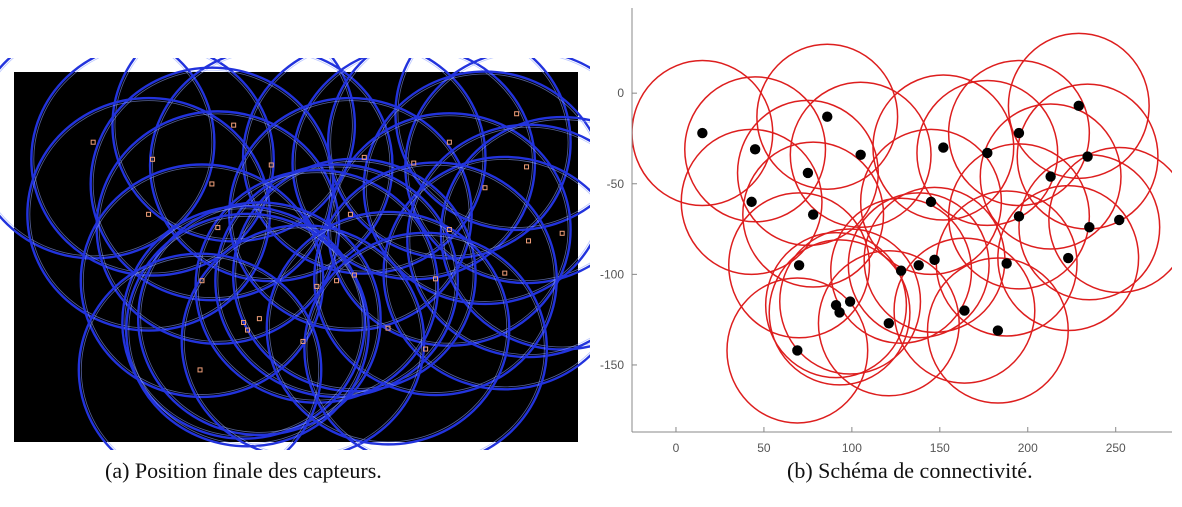  What do you see at coordinates (620, 93) in the screenshot?
I see `y-tick-label: 0` at bounding box center [620, 93].